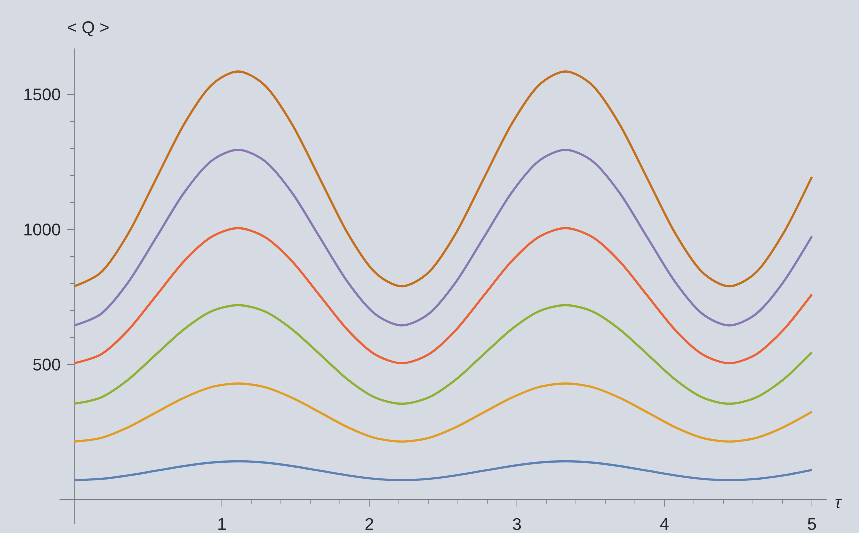 The height and width of the screenshot is (533, 859). Describe the element at coordinates (812, 524) in the screenshot. I see `x-tick-label: 5` at that location.